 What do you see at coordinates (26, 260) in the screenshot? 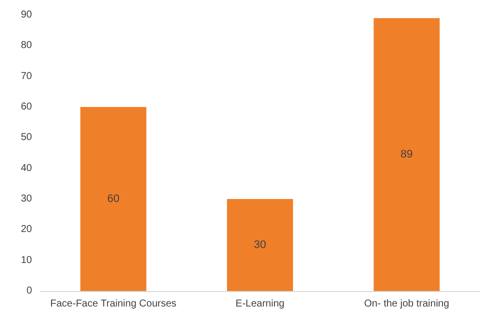
I see `y-tick-label: 10` at bounding box center [26, 260].